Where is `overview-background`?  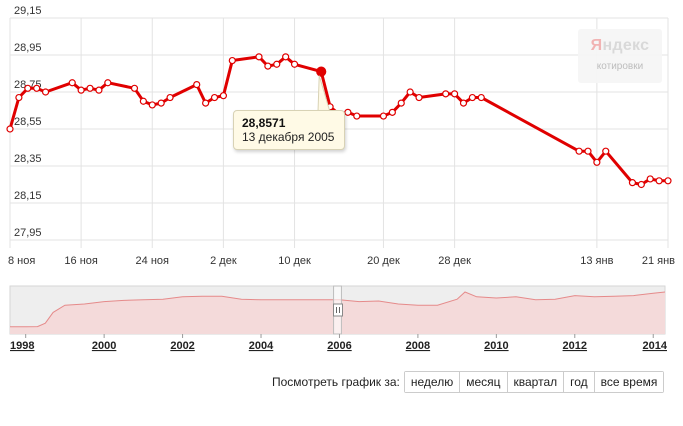 overview-background is located at coordinates (337, 310).